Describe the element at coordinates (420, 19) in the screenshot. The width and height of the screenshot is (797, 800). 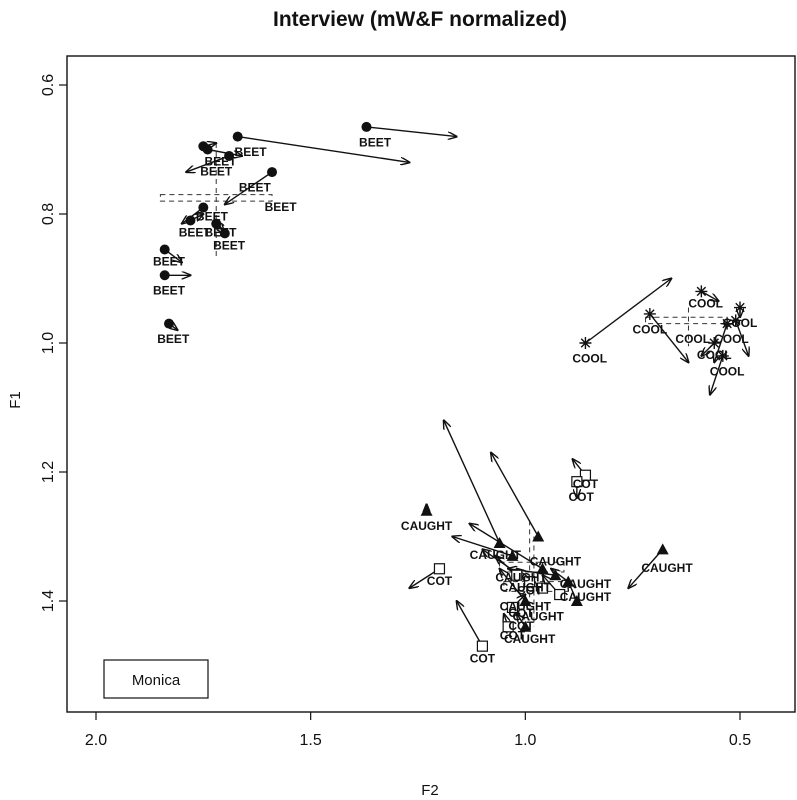
I see `chart-title: Interview (mW&F normalized)` at that location.